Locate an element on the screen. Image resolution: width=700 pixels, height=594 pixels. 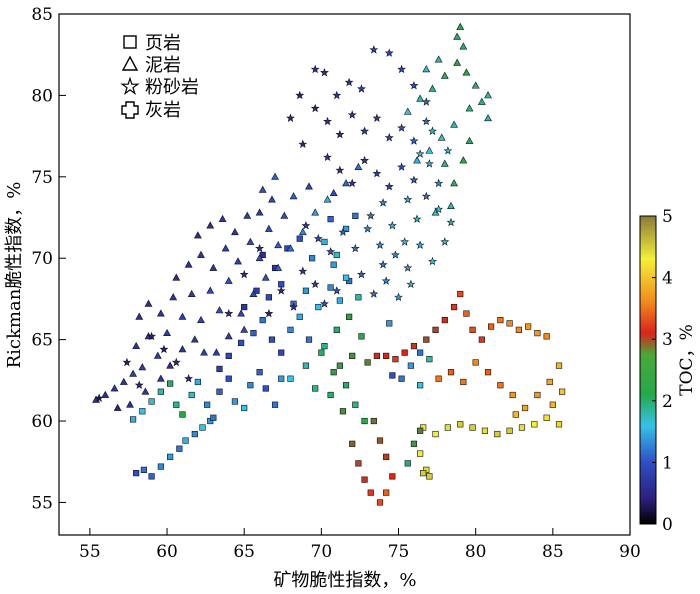
legend-item-limestone: 灰岩 is located at coordinates (151, 110).